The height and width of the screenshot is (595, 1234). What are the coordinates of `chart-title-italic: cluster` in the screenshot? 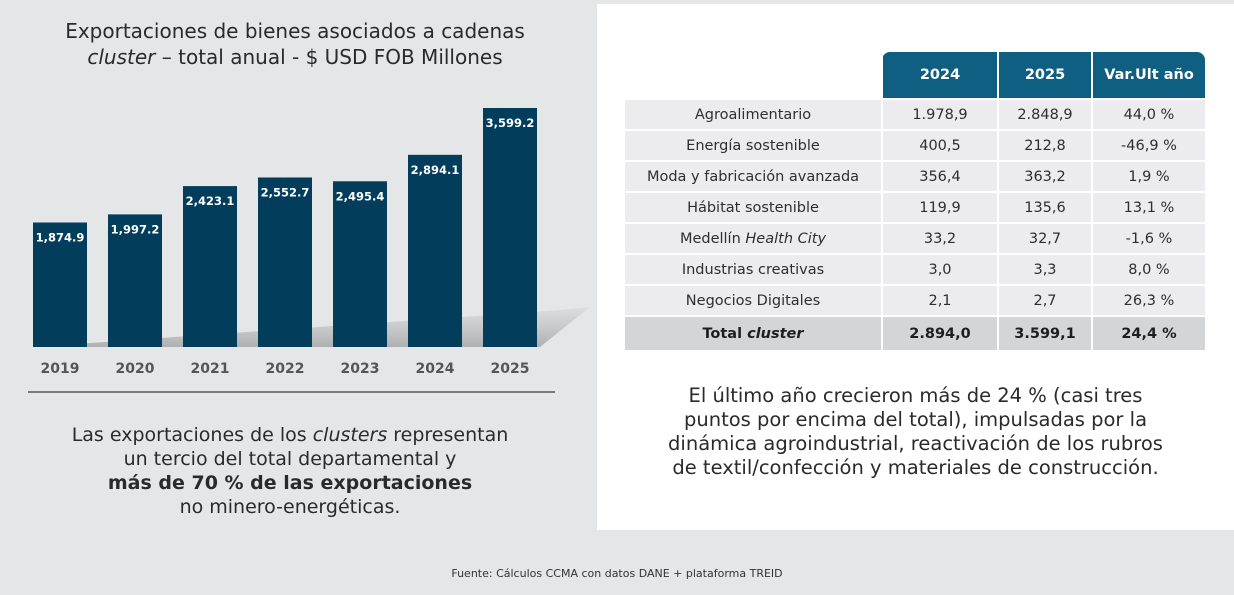 It's located at (121, 57).